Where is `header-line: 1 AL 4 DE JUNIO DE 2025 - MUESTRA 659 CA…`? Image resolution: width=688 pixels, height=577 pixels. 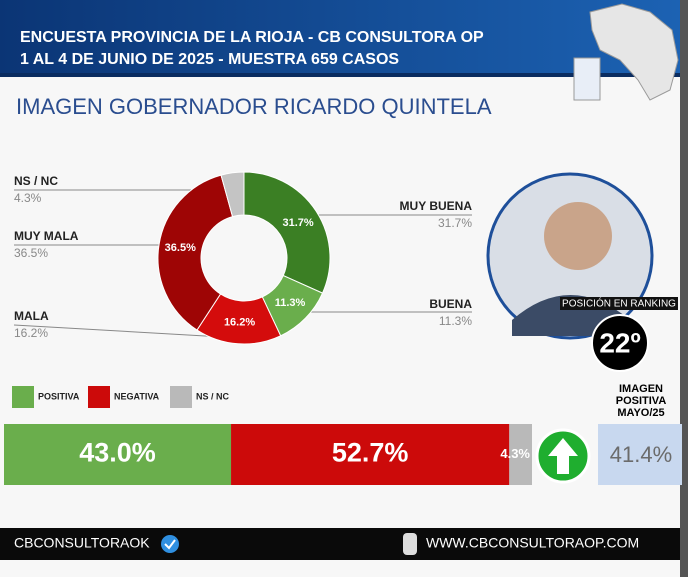
header-line: 1 AL 4 DE JUNIO DE 2025 - MUESTRA 659 CA… is located at coordinates (209, 59).